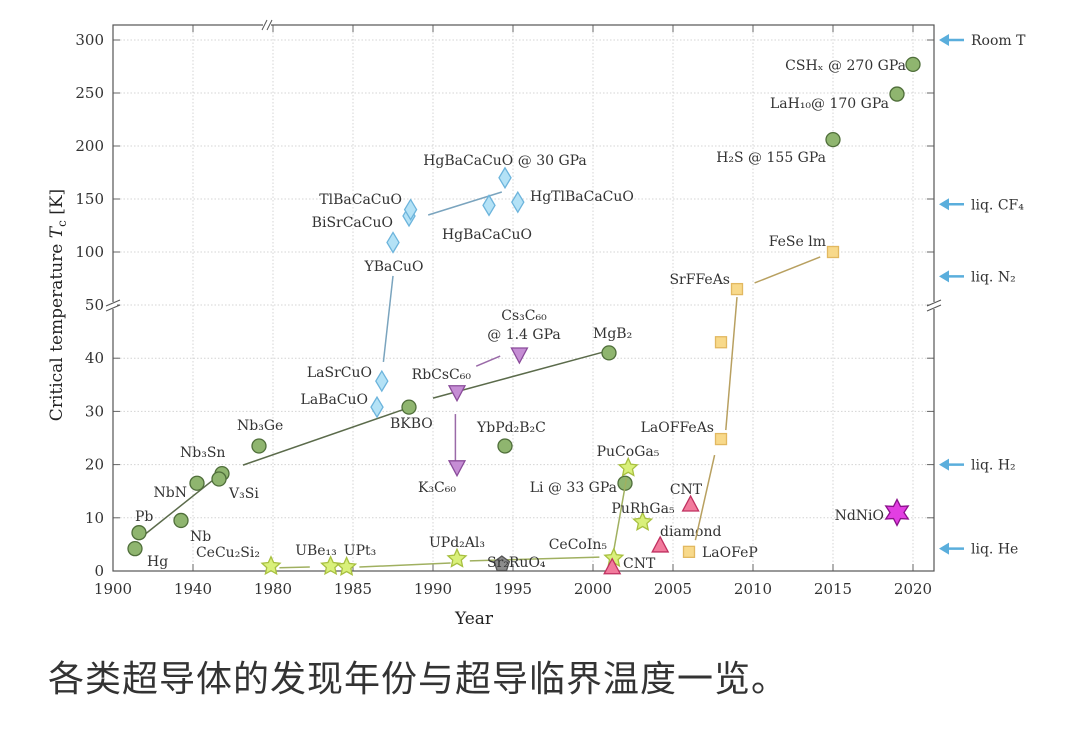 This screenshot has width=1080, height=730. Describe the element at coordinates (593, 589) in the screenshot. I see `x-tick-label: 2000` at that location.